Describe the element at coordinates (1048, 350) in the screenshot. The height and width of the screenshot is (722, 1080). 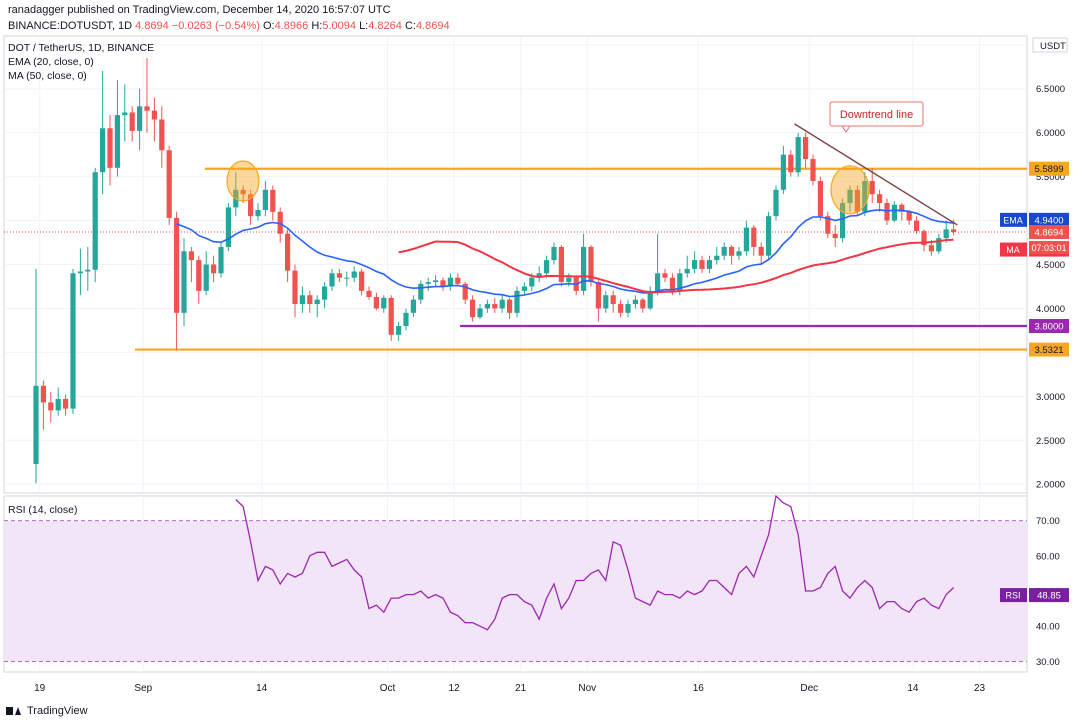
I see `level-label-support2: 3.5321` at that location.